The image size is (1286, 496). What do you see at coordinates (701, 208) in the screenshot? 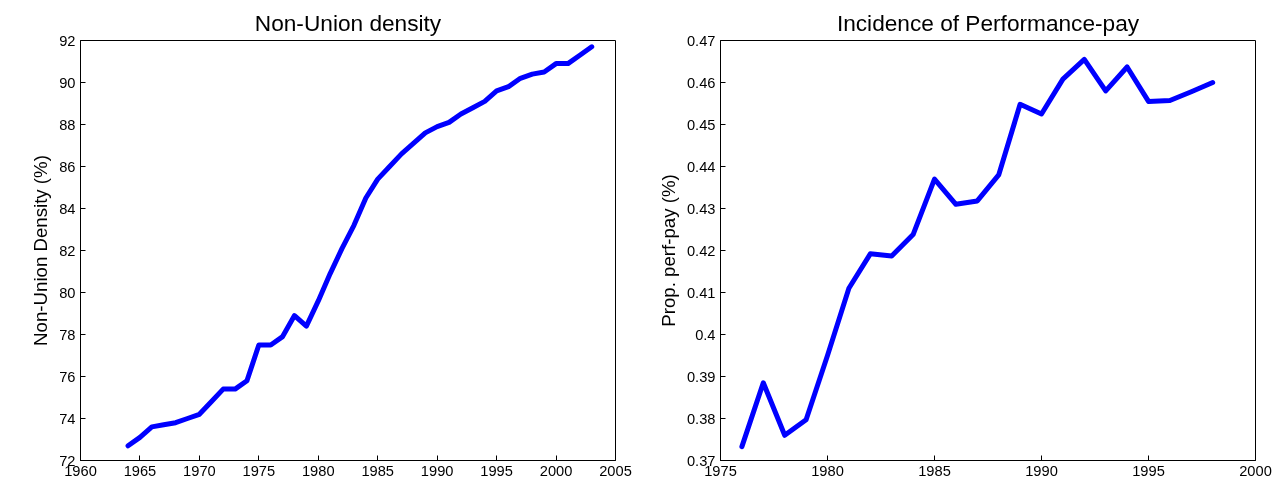
I see `y-tick-label: 0.43` at bounding box center [701, 208].